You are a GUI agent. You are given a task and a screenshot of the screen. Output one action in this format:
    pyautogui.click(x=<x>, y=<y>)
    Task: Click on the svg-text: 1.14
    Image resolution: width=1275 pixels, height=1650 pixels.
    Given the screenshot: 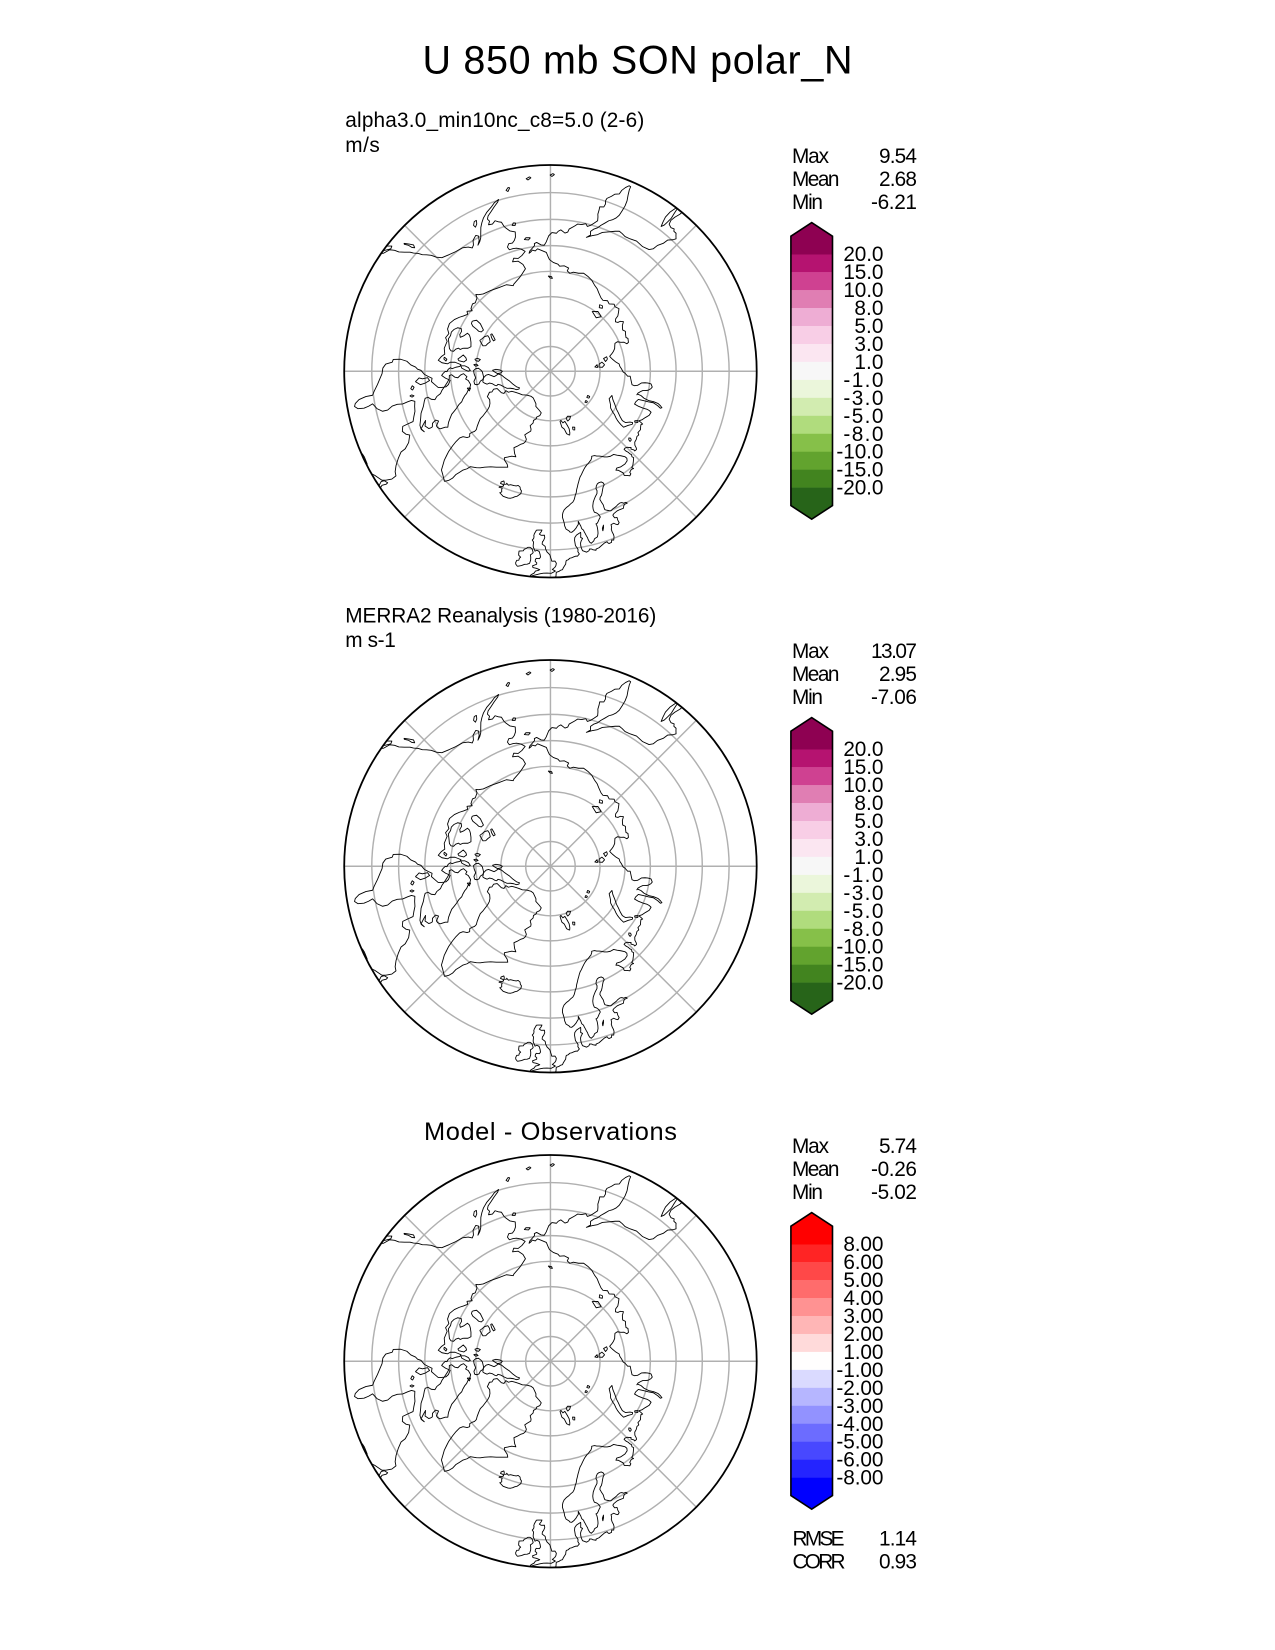 What is the action you would take?
    pyautogui.click(x=898, y=1539)
    